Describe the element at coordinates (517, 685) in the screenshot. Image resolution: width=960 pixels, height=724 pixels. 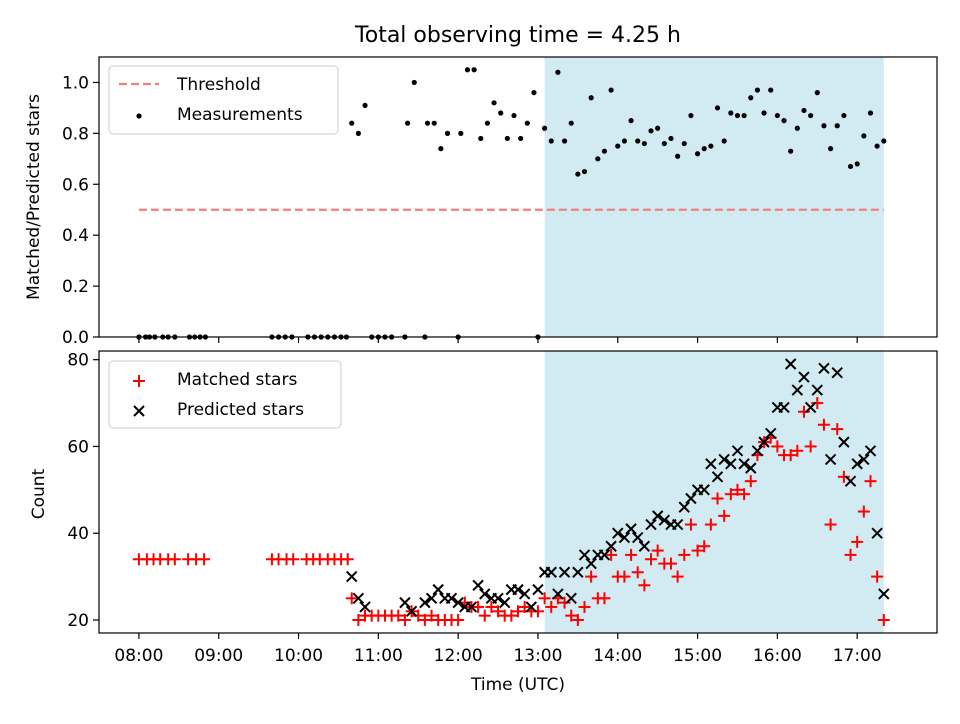
I see `x-axis-label: Time (UTC)` at that location.